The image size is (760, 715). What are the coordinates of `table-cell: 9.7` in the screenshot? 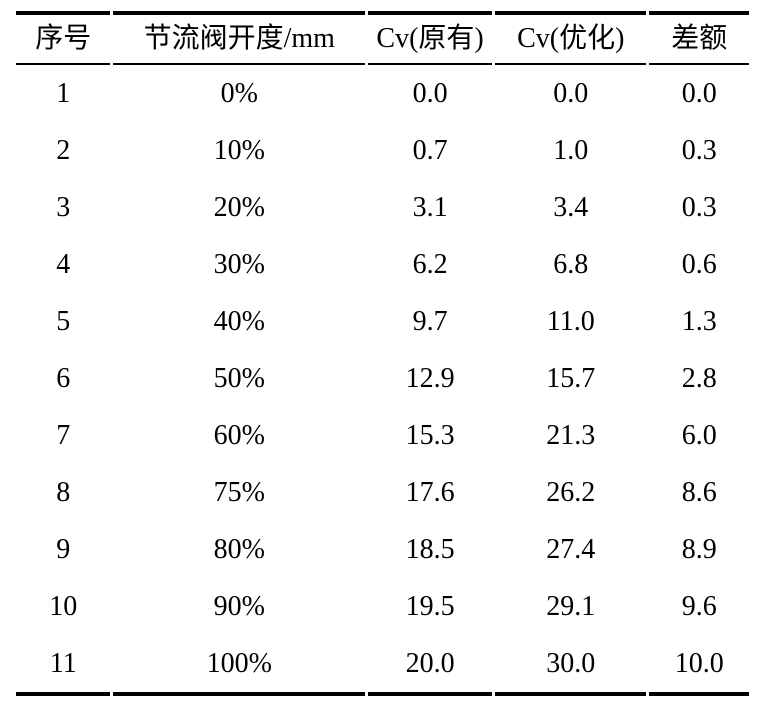 It's located at (430, 321).